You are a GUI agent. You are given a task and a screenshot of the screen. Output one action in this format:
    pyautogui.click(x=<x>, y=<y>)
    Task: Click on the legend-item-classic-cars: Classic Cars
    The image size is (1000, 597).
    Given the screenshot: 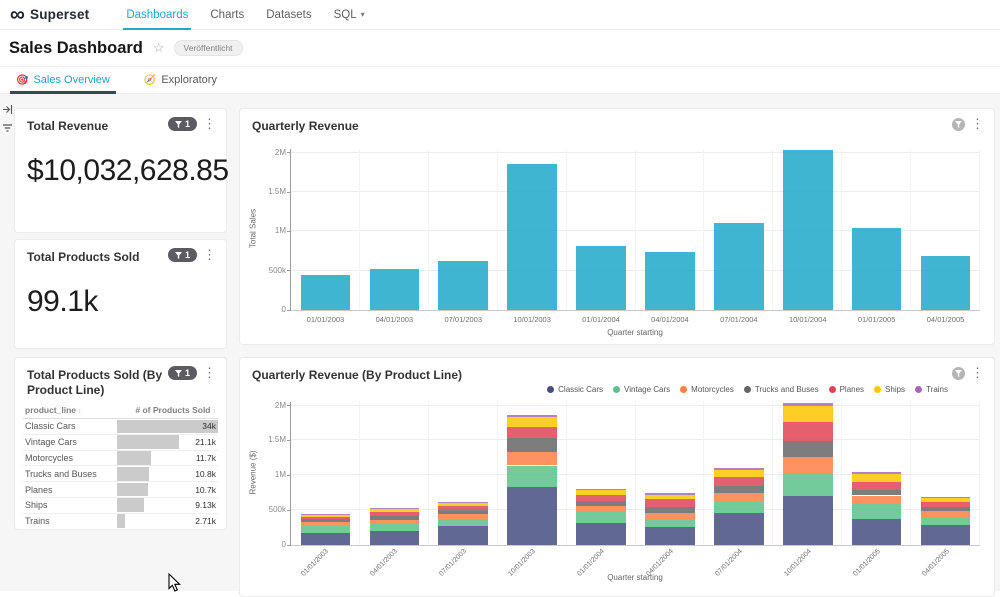 What is the action you would take?
    pyautogui.click(x=575, y=389)
    